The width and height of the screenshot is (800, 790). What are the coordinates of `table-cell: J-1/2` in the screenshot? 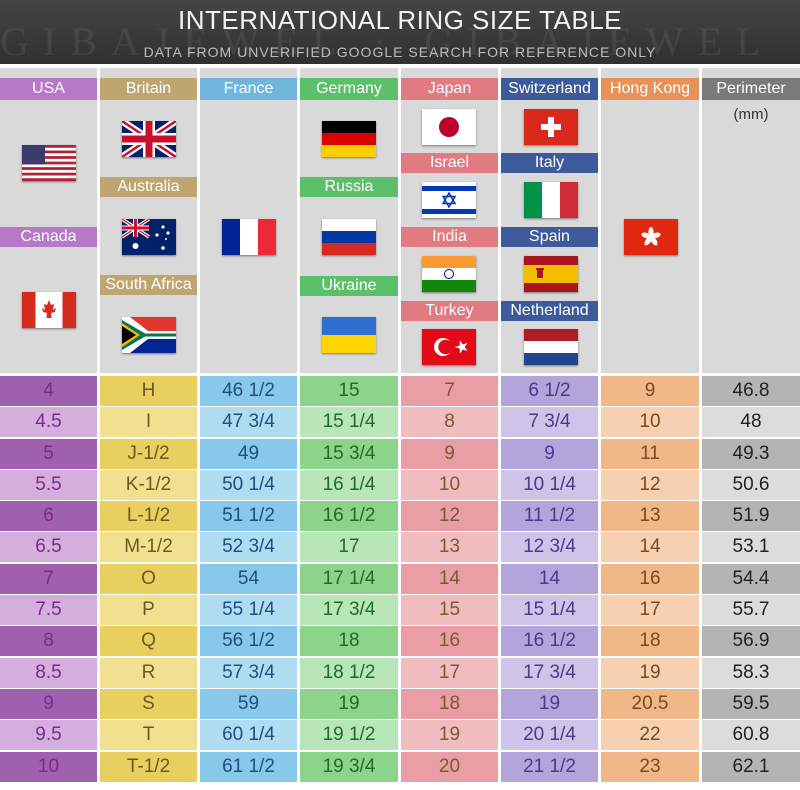 It's located at (148, 453).